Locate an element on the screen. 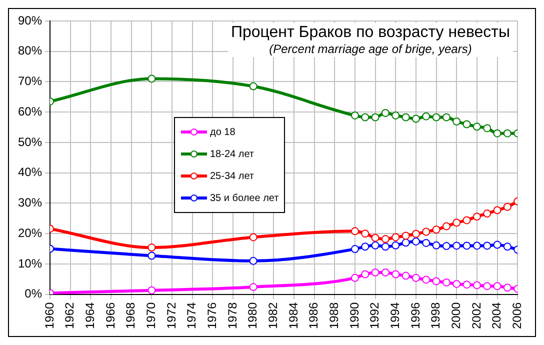 The height and width of the screenshot is (345, 544). y-tick-label: 40% is located at coordinates (30, 172).